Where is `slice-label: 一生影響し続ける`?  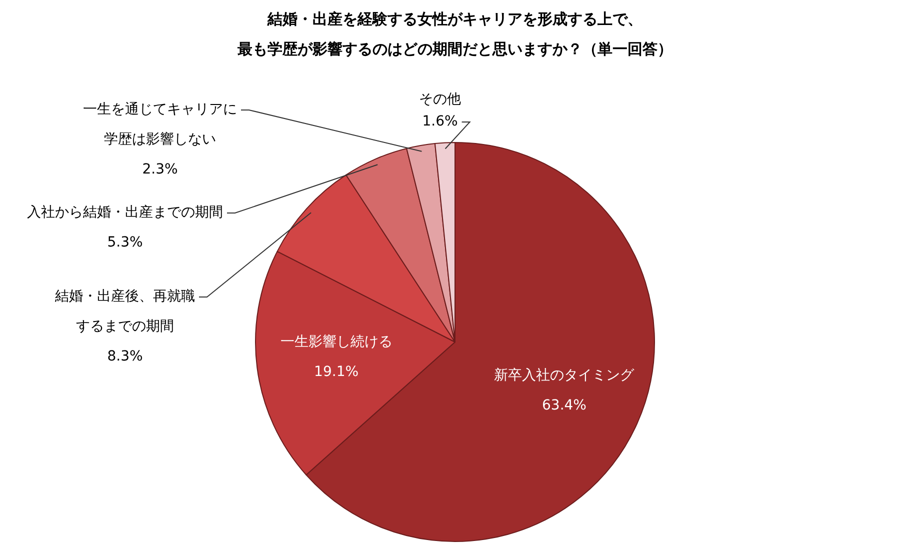
slice-label: 一生影響し続ける is located at coordinates (336, 342).